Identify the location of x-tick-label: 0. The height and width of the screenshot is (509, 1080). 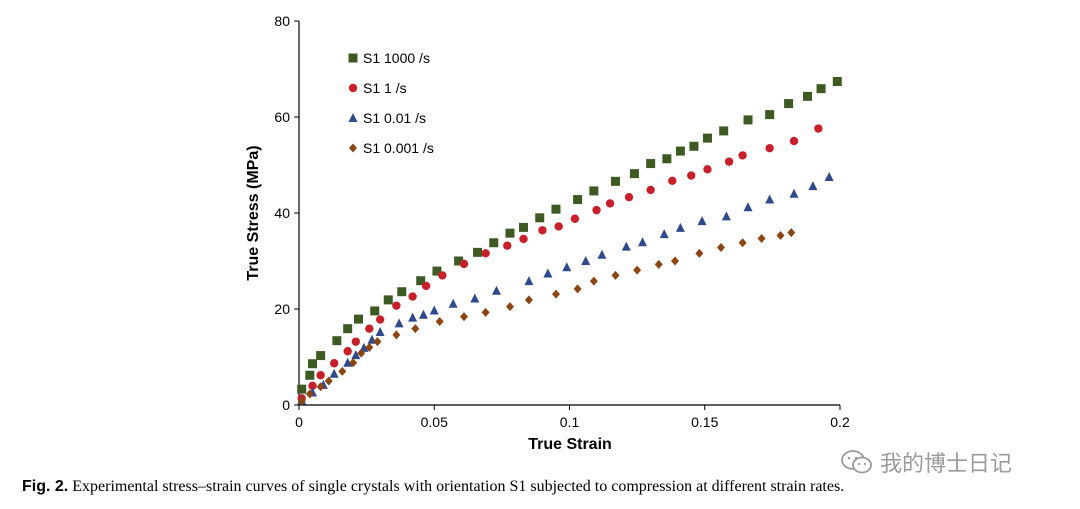
(299, 422).